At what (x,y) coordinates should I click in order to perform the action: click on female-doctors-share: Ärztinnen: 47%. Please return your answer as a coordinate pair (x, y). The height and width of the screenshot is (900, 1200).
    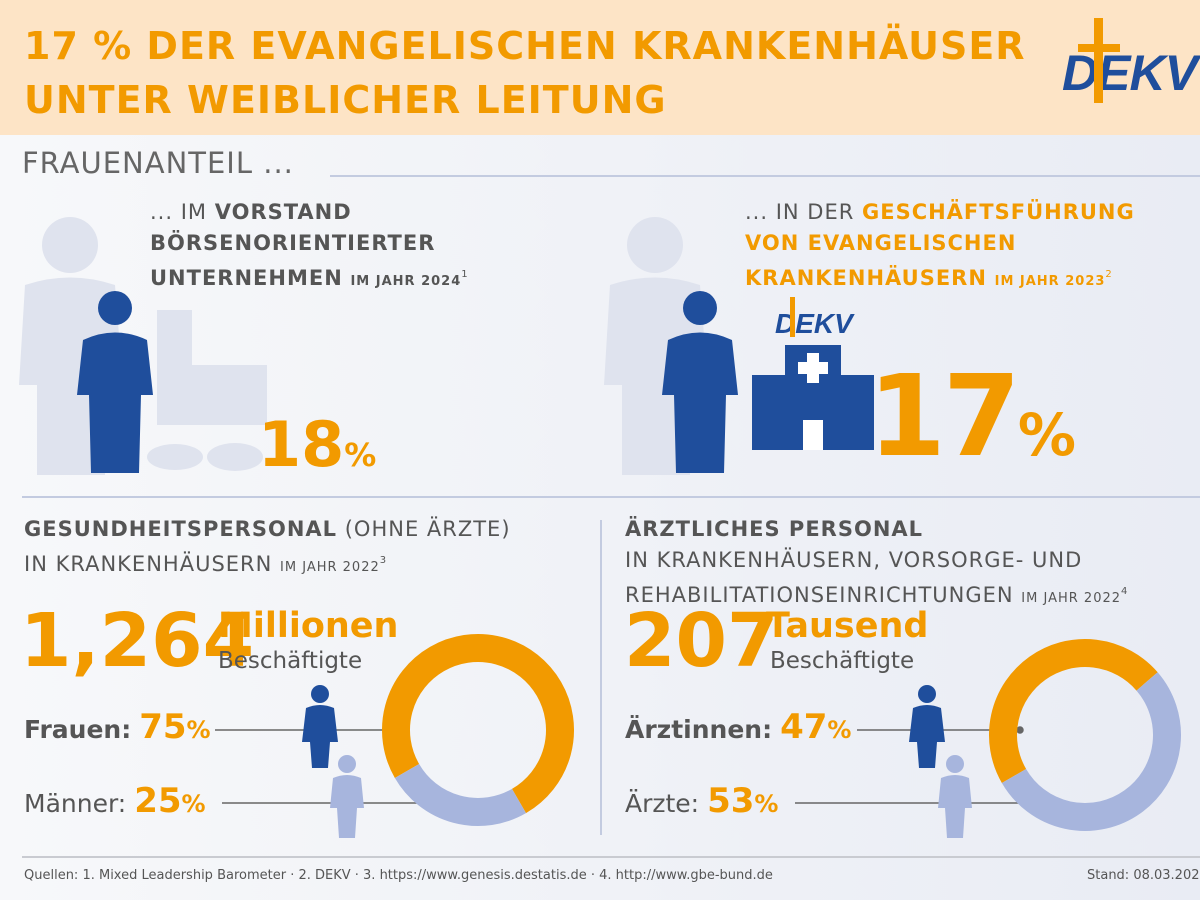
    Looking at the image, I should click on (738, 727).